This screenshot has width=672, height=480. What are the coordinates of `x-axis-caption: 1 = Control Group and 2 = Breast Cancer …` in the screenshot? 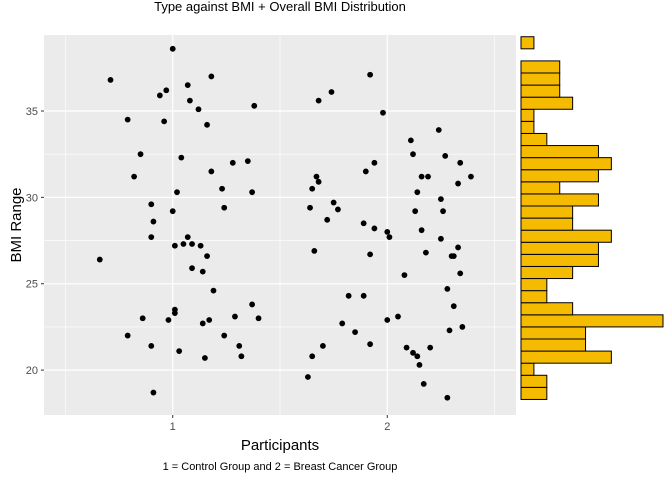 It's located at (280, 467).